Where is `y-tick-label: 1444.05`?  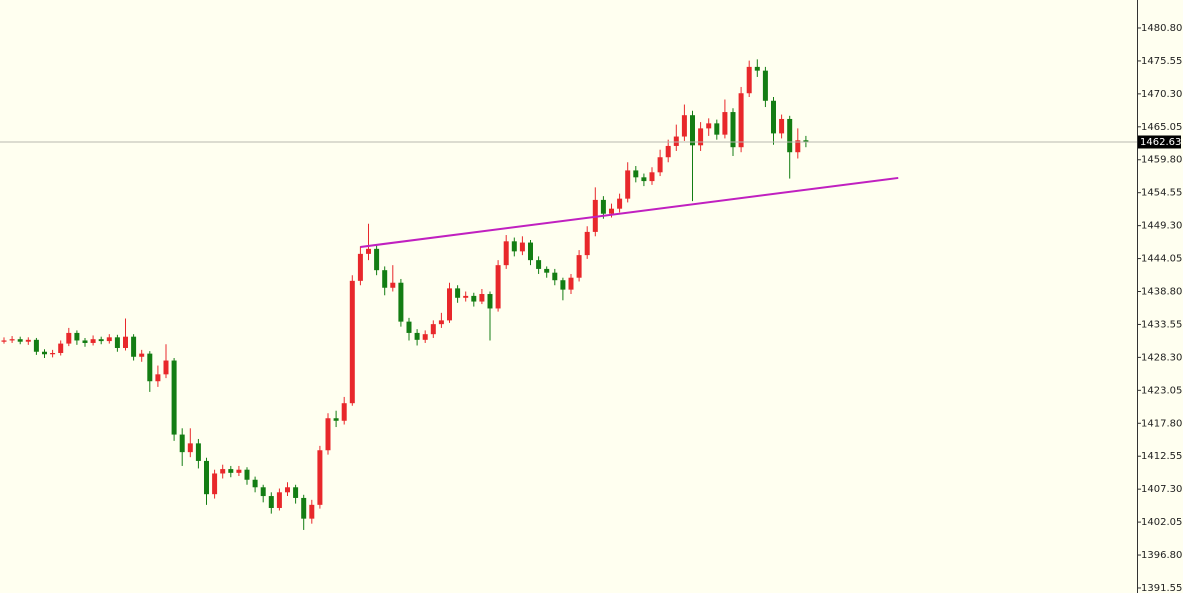 y-tick-label: 1444.05 is located at coordinates (1161, 259).